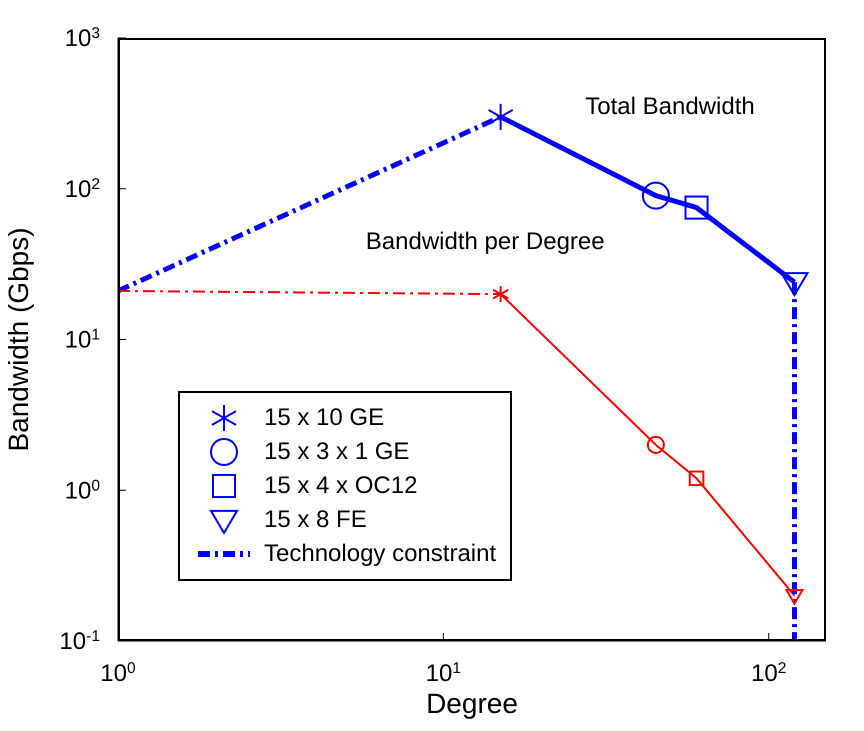 This screenshot has height=731, width=864. Describe the element at coordinates (82, 340) in the screenshot. I see `y-tick-label: 10$^{1}$` at that location.